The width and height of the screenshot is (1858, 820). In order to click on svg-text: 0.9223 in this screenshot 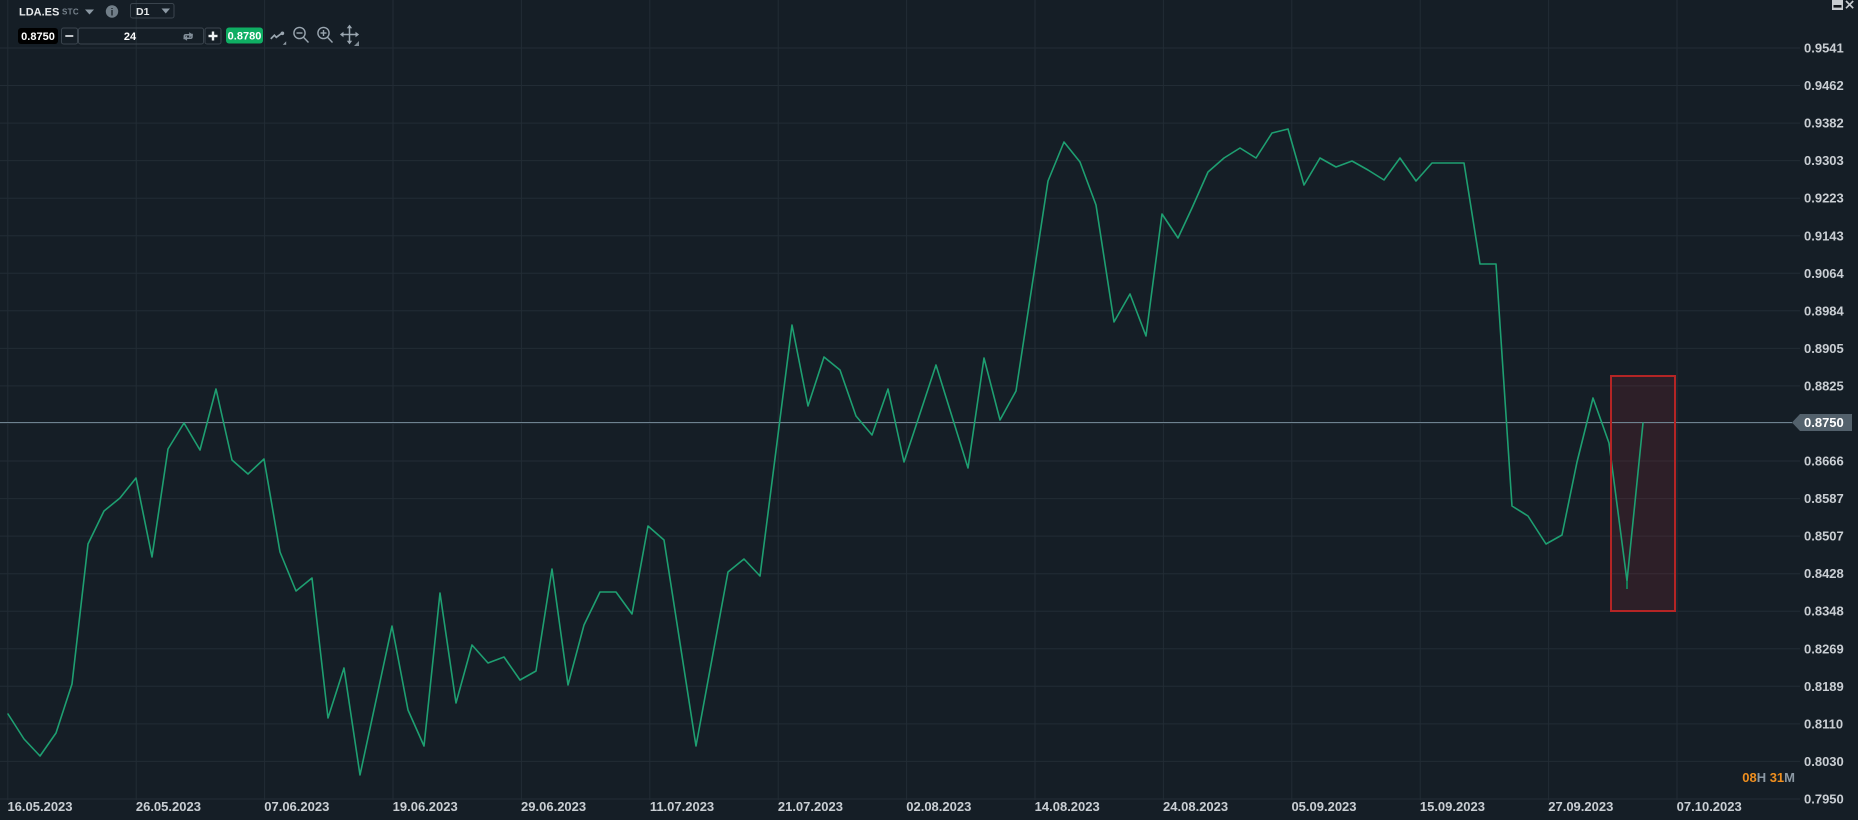, I will do `click(1824, 198)`.